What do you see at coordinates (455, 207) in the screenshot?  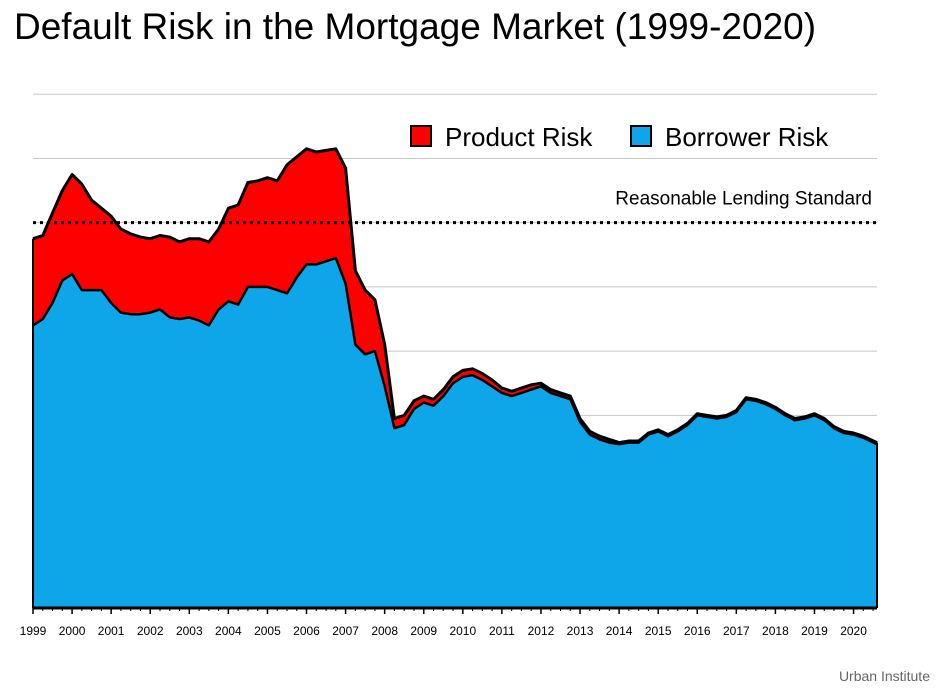 I see `reference-line-group: Reasonable Lending Standard` at bounding box center [455, 207].